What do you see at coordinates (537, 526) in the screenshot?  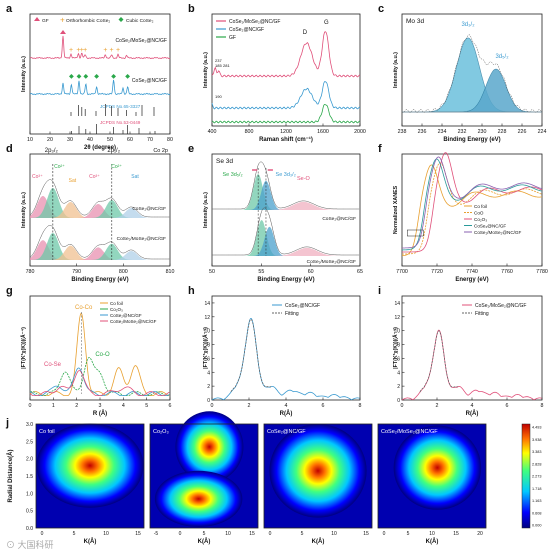 I see `colorbar-tick-label: 0.000` at bounding box center [537, 526].